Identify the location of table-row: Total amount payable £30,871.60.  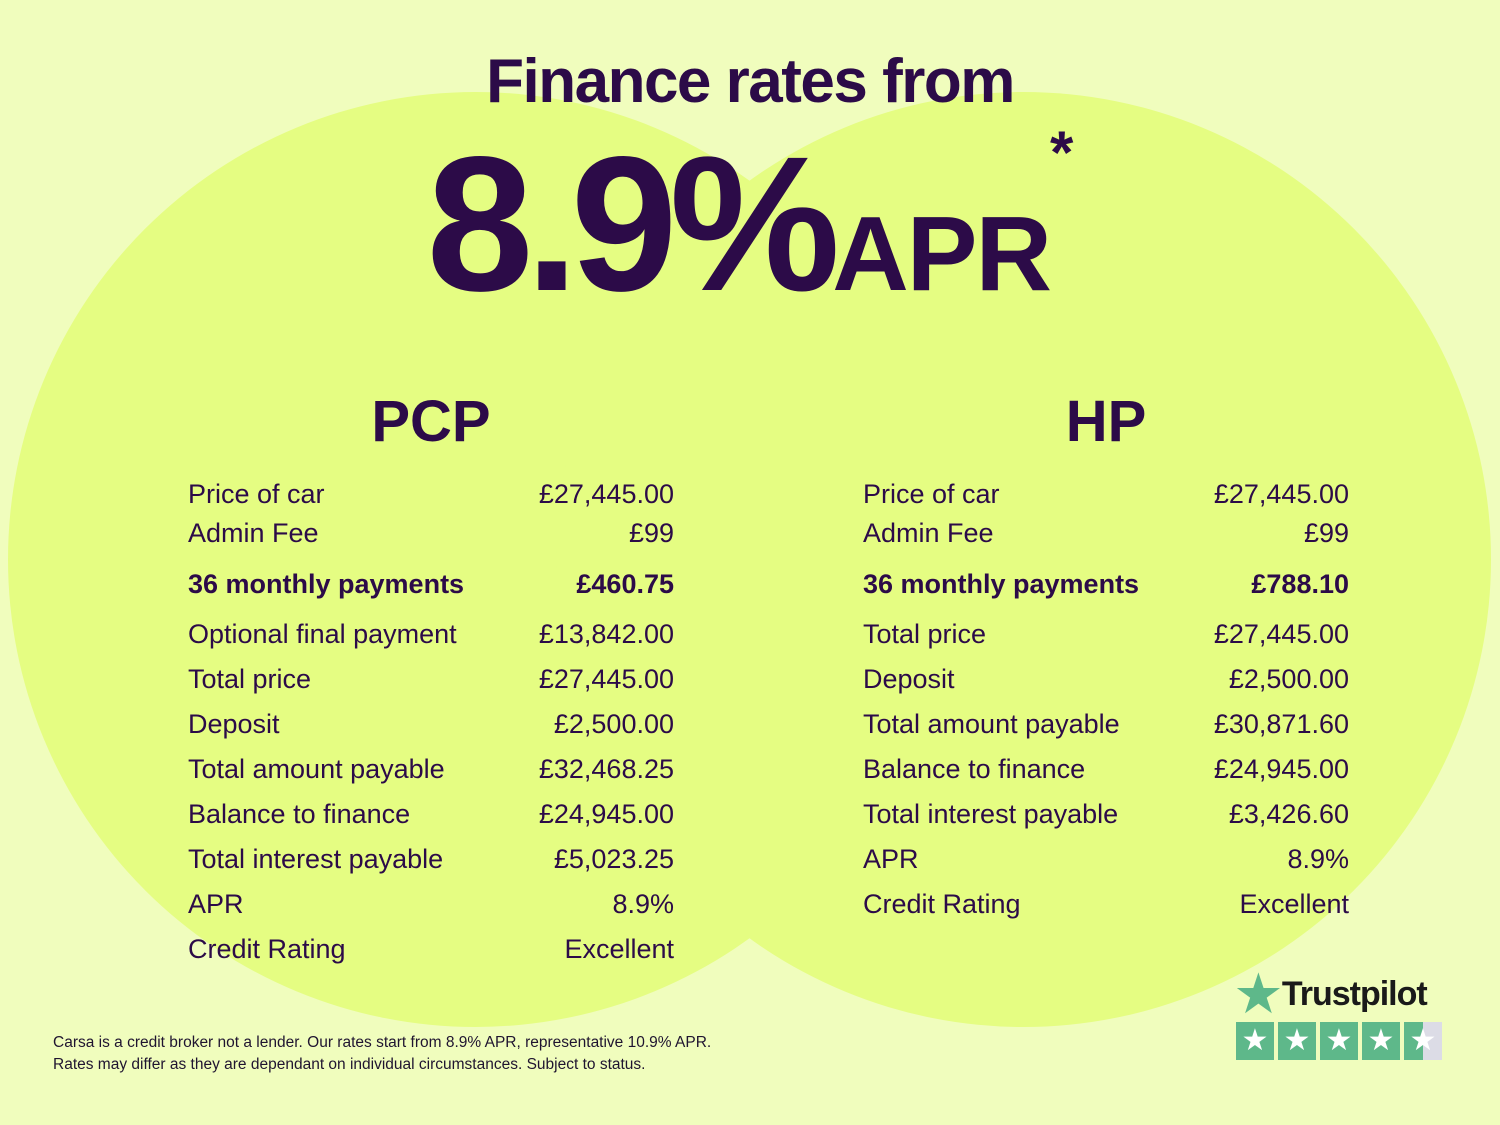
(1106, 724).